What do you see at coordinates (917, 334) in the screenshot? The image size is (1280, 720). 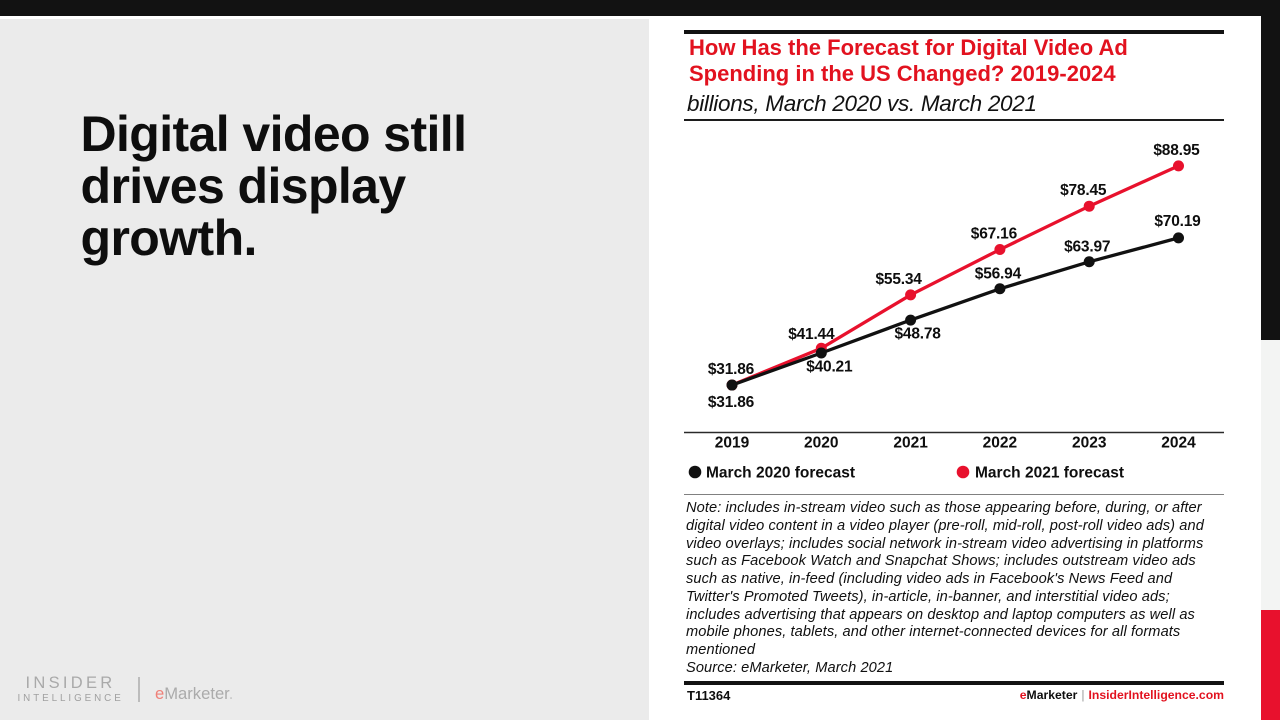 I see `data-label: $48.78` at bounding box center [917, 334].